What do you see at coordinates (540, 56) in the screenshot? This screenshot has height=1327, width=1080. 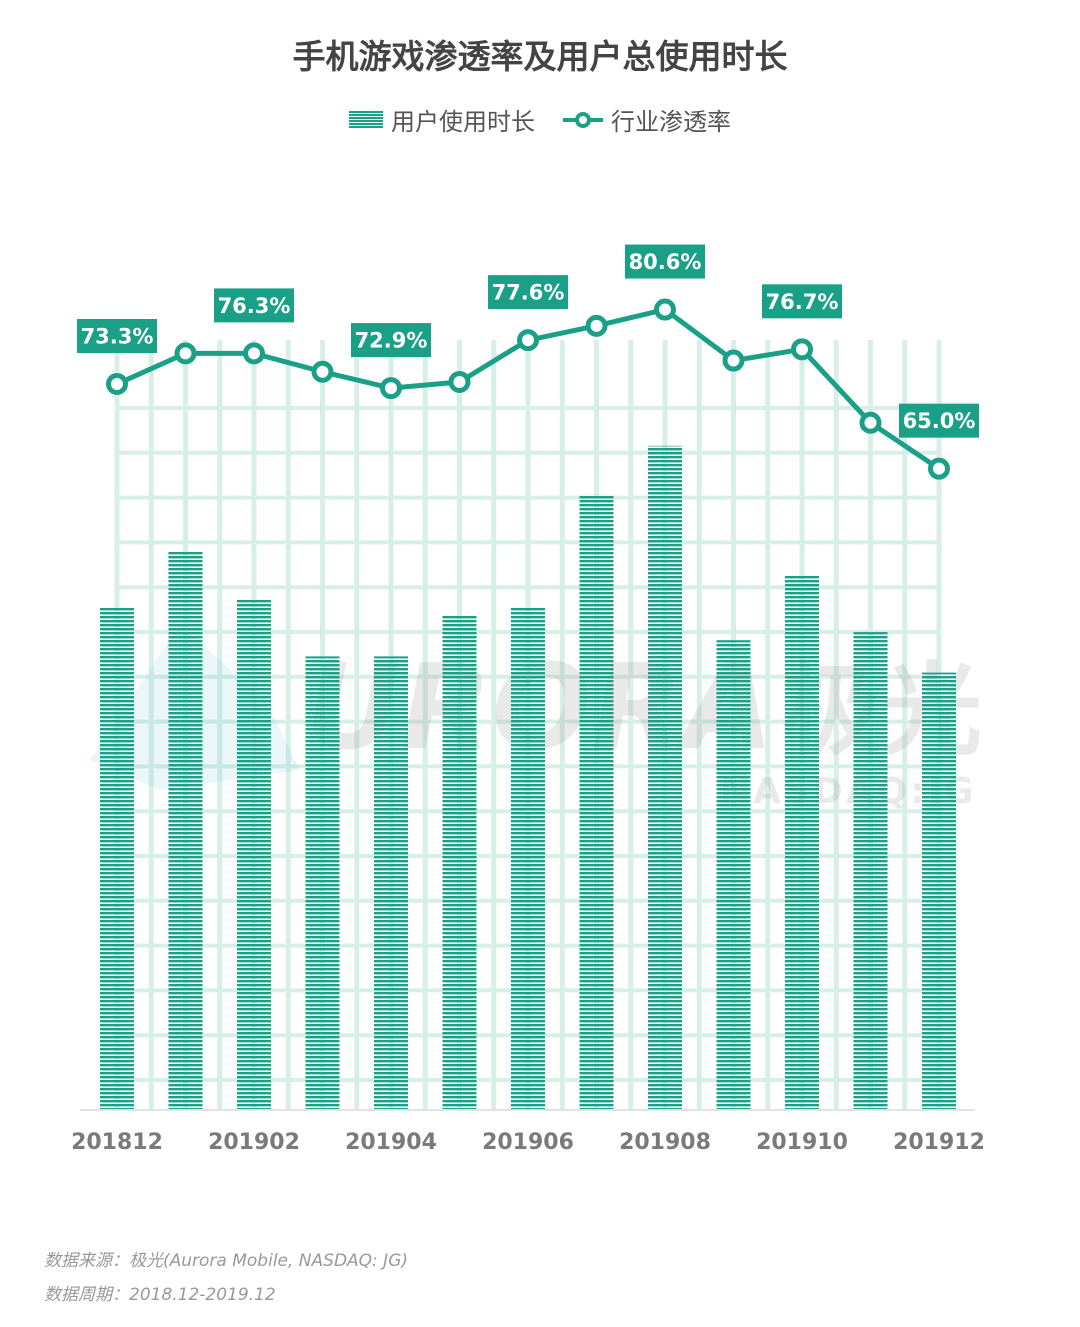 I see `chart-title: 手机游戏渗透率及用户总使用时长` at bounding box center [540, 56].